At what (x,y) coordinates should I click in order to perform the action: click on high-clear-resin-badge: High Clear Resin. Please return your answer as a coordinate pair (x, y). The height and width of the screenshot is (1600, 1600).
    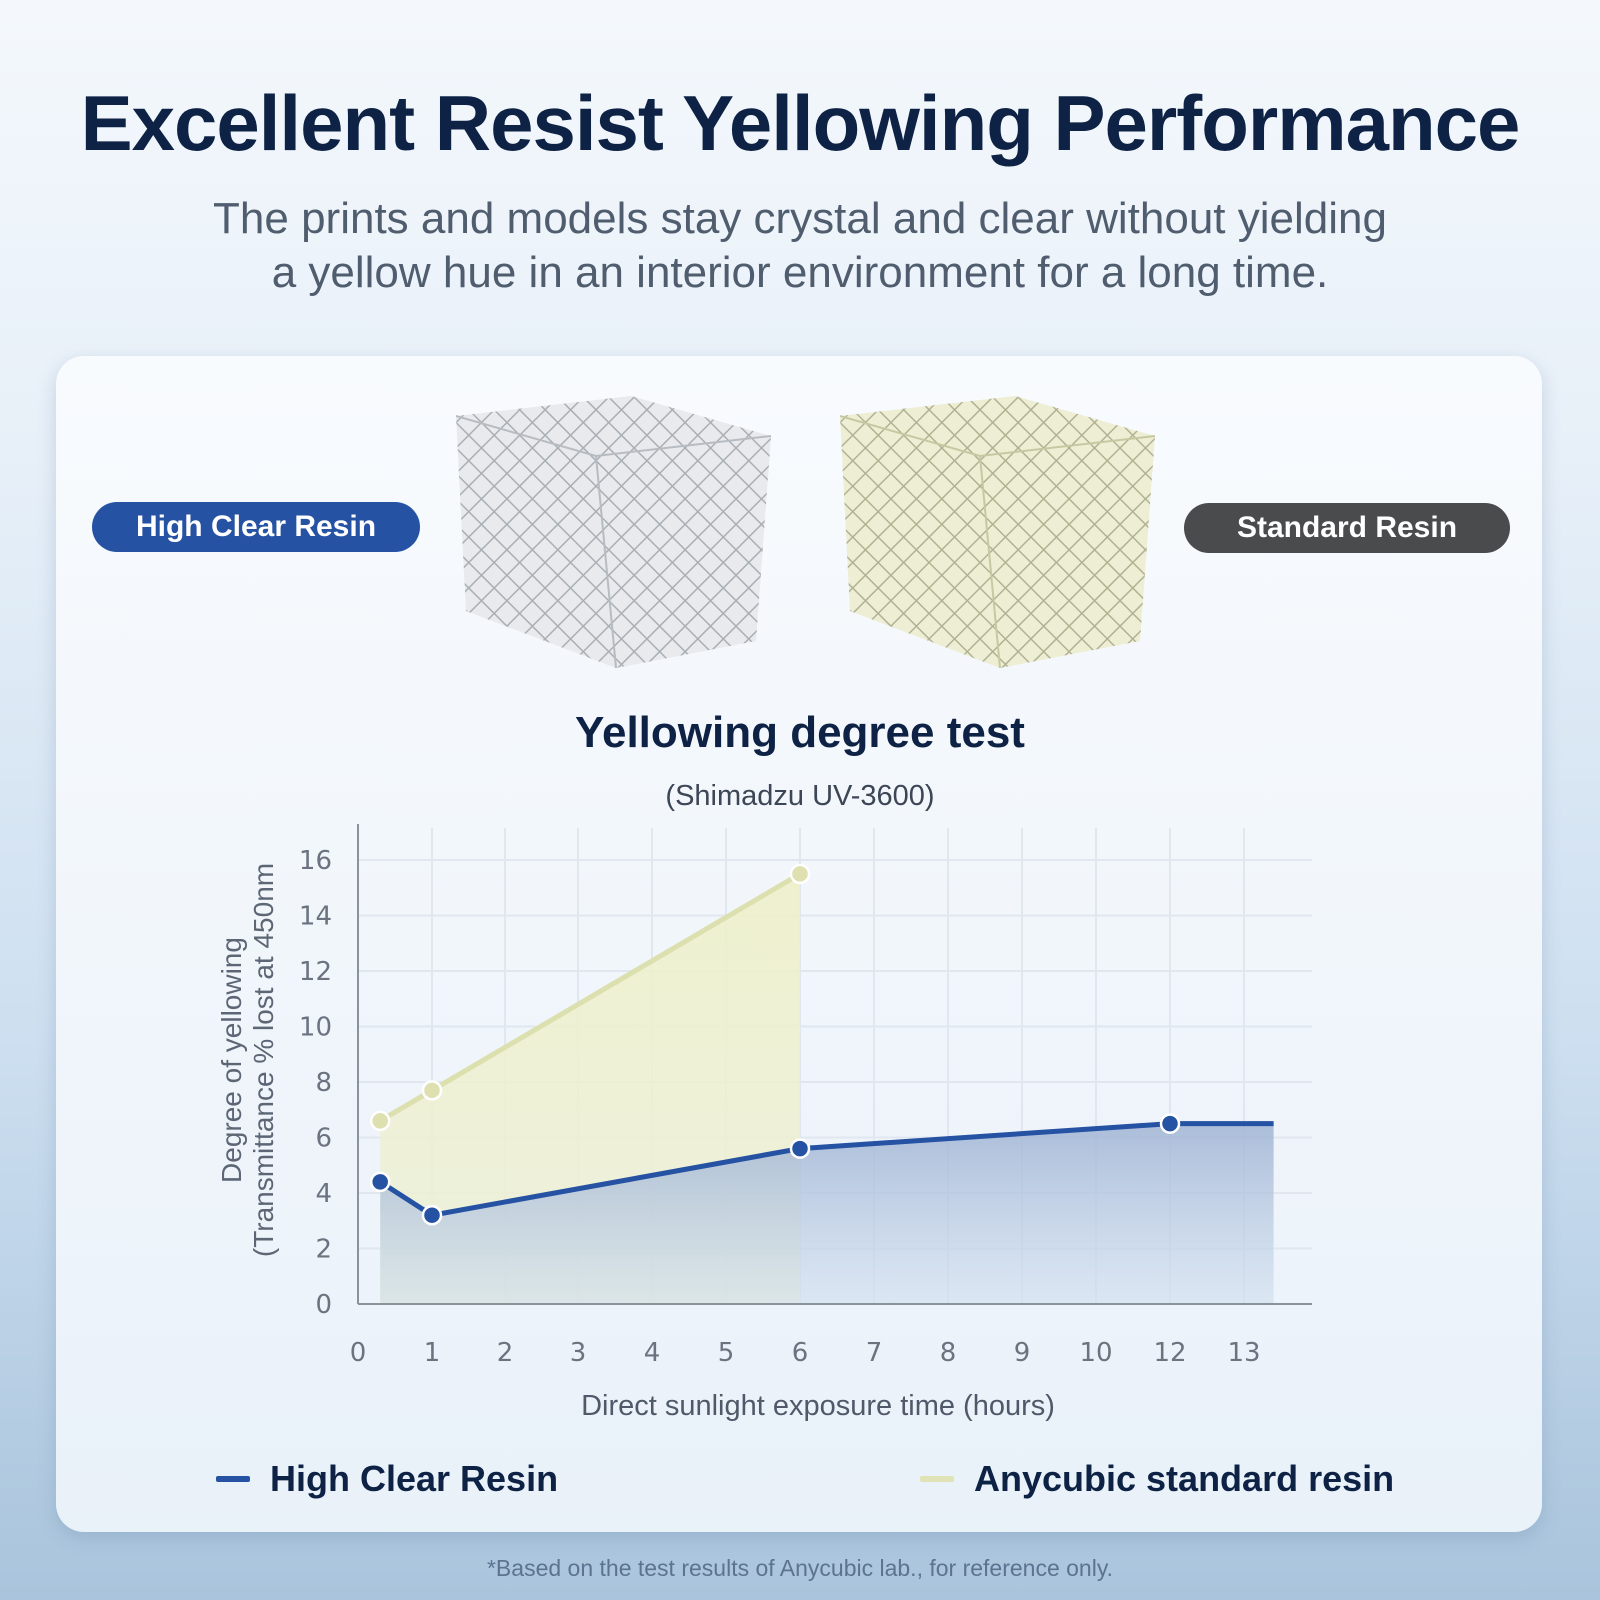
    Looking at the image, I should click on (256, 527).